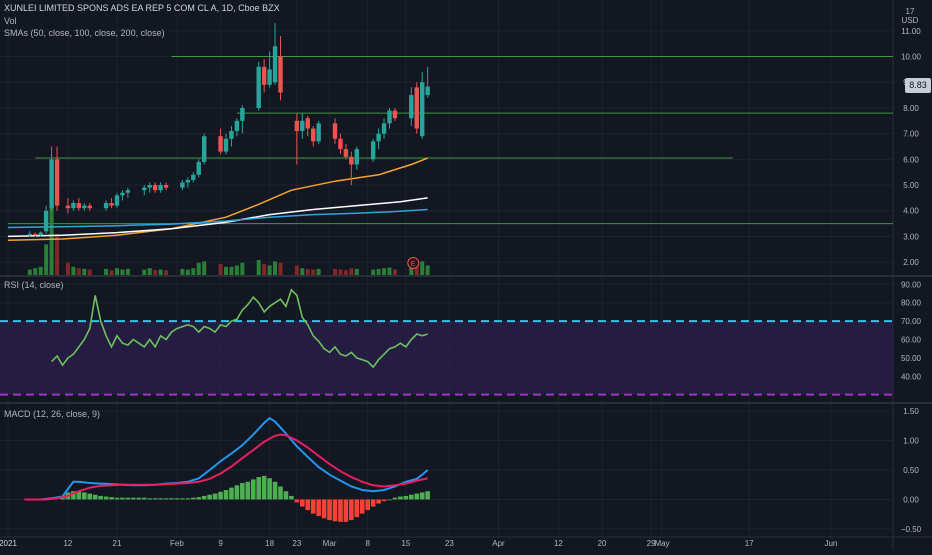  What do you see at coordinates (67, 543) in the screenshot?
I see `time-axis-label: 12` at bounding box center [67, 543].